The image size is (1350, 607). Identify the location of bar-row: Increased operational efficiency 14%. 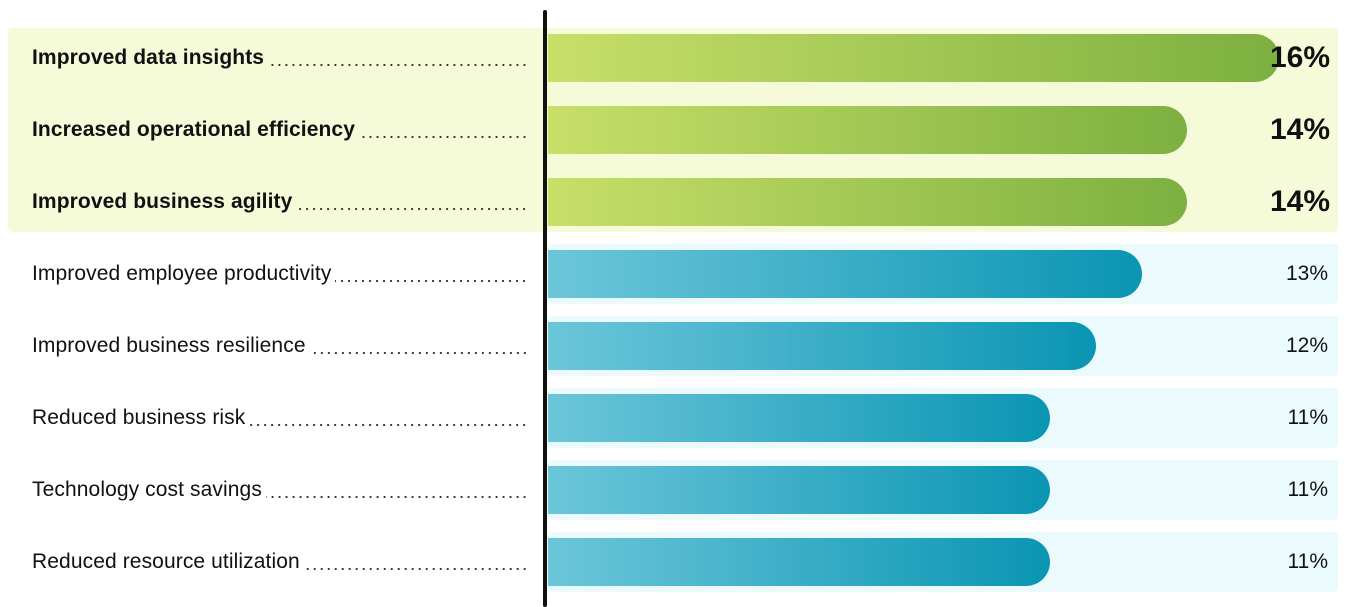
(675, 130).